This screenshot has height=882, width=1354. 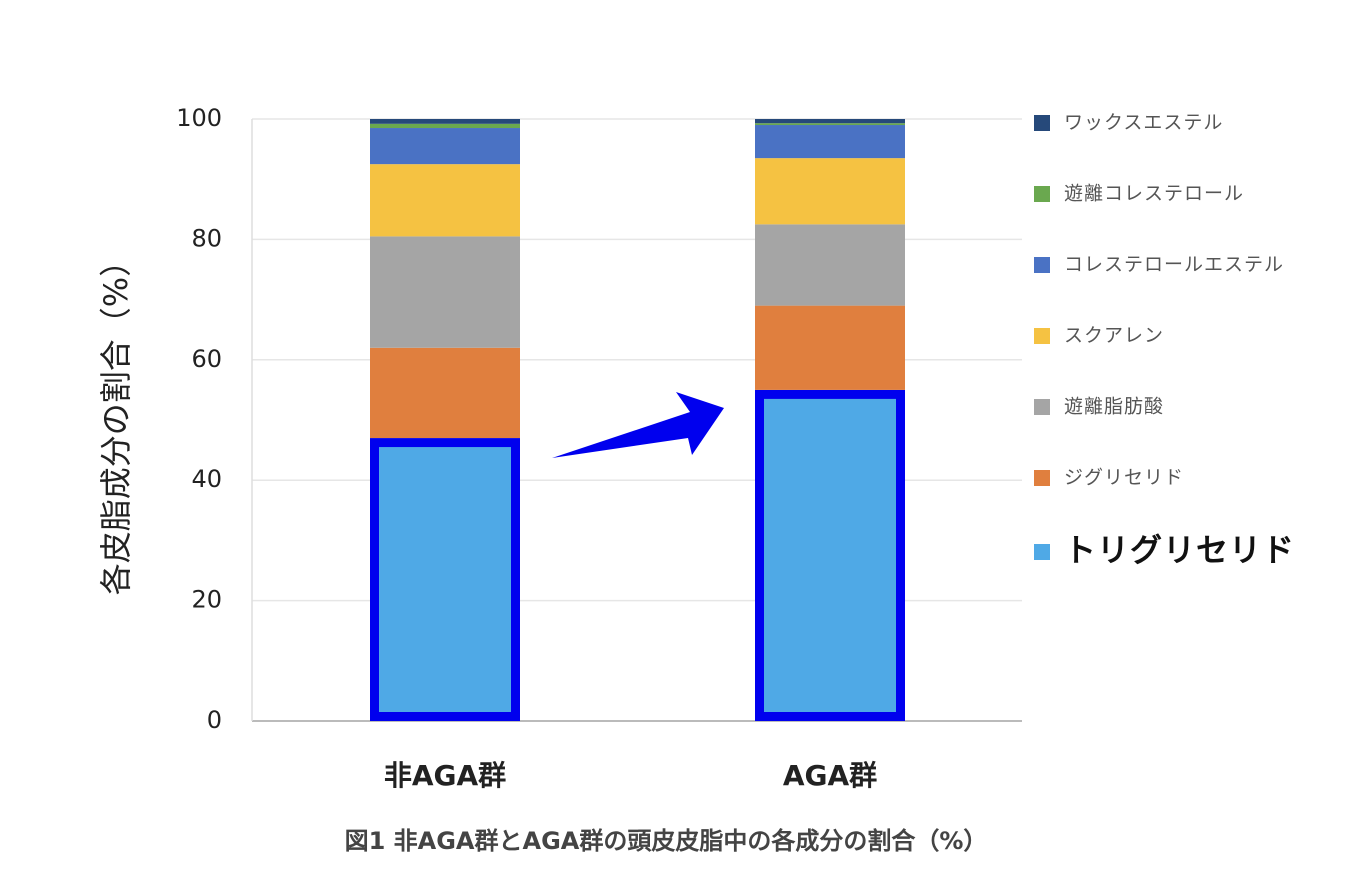 I want to click on y-tick-label: 20, so click(x=206, y=600).